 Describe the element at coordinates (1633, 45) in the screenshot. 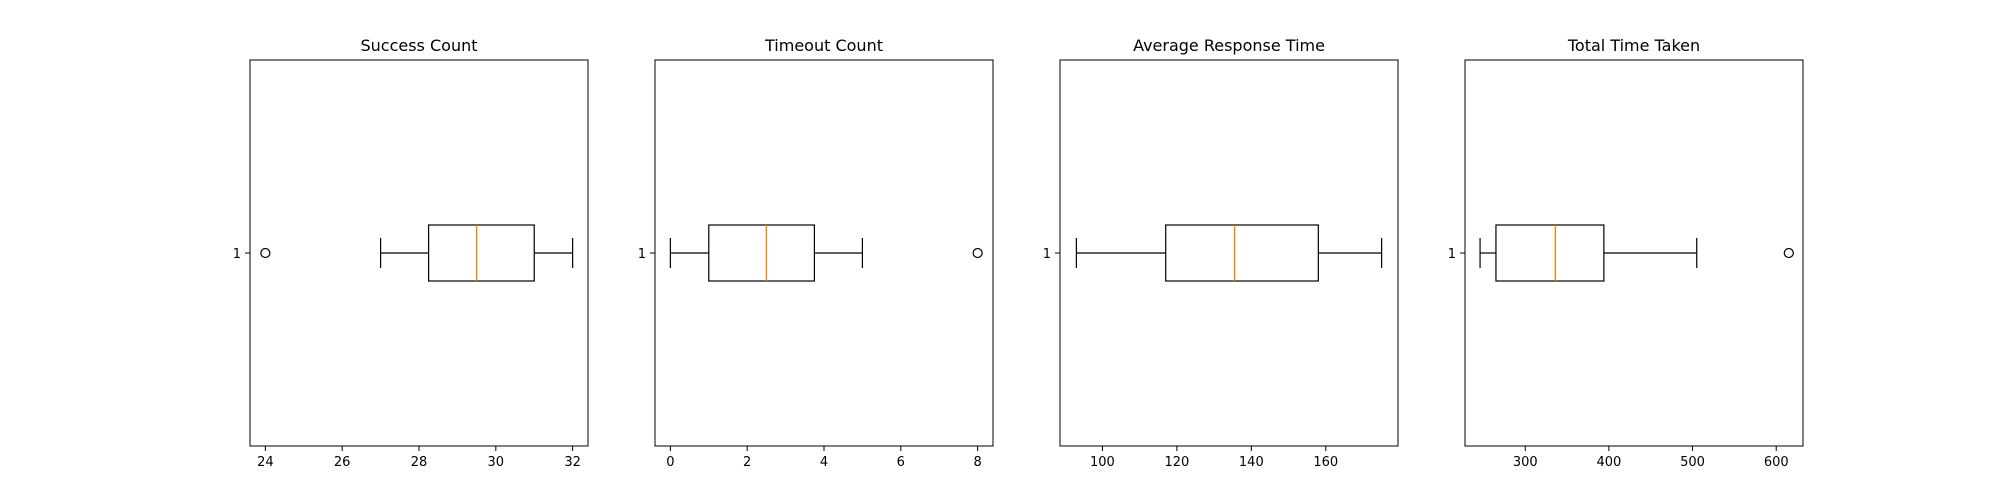

I see `chart-title: Total Time Taken` at that location.